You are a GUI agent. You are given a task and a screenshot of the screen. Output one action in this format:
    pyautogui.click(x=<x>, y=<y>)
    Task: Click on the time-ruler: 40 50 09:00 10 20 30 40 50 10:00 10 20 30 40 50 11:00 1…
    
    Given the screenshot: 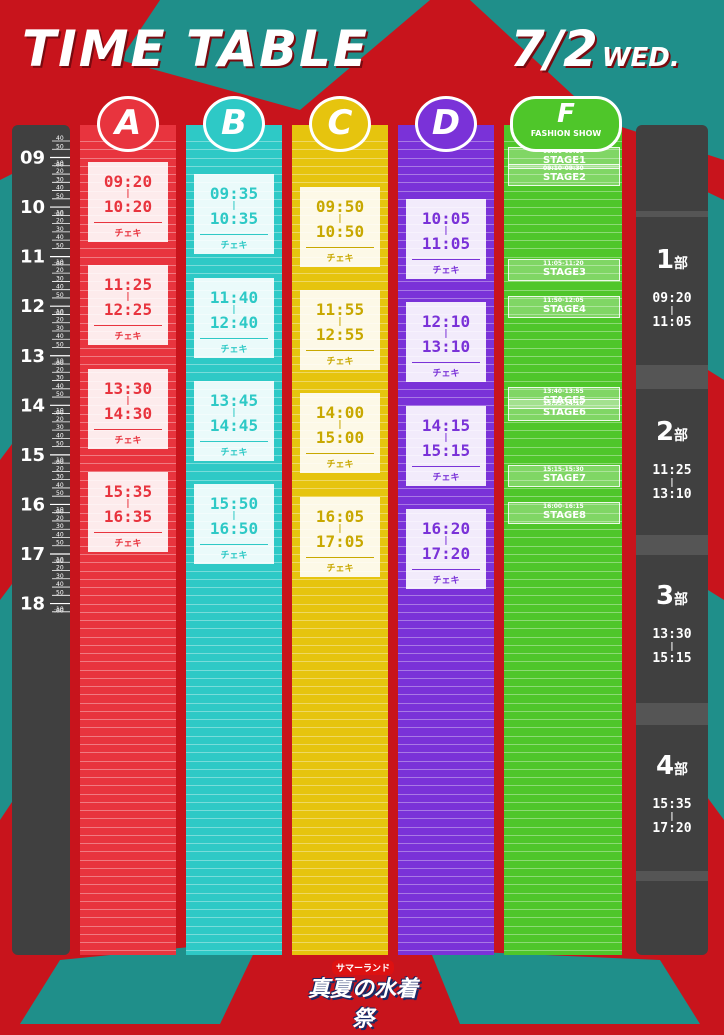 What is the action you would take?
    pyautogui.click(x=41, y=540)
    